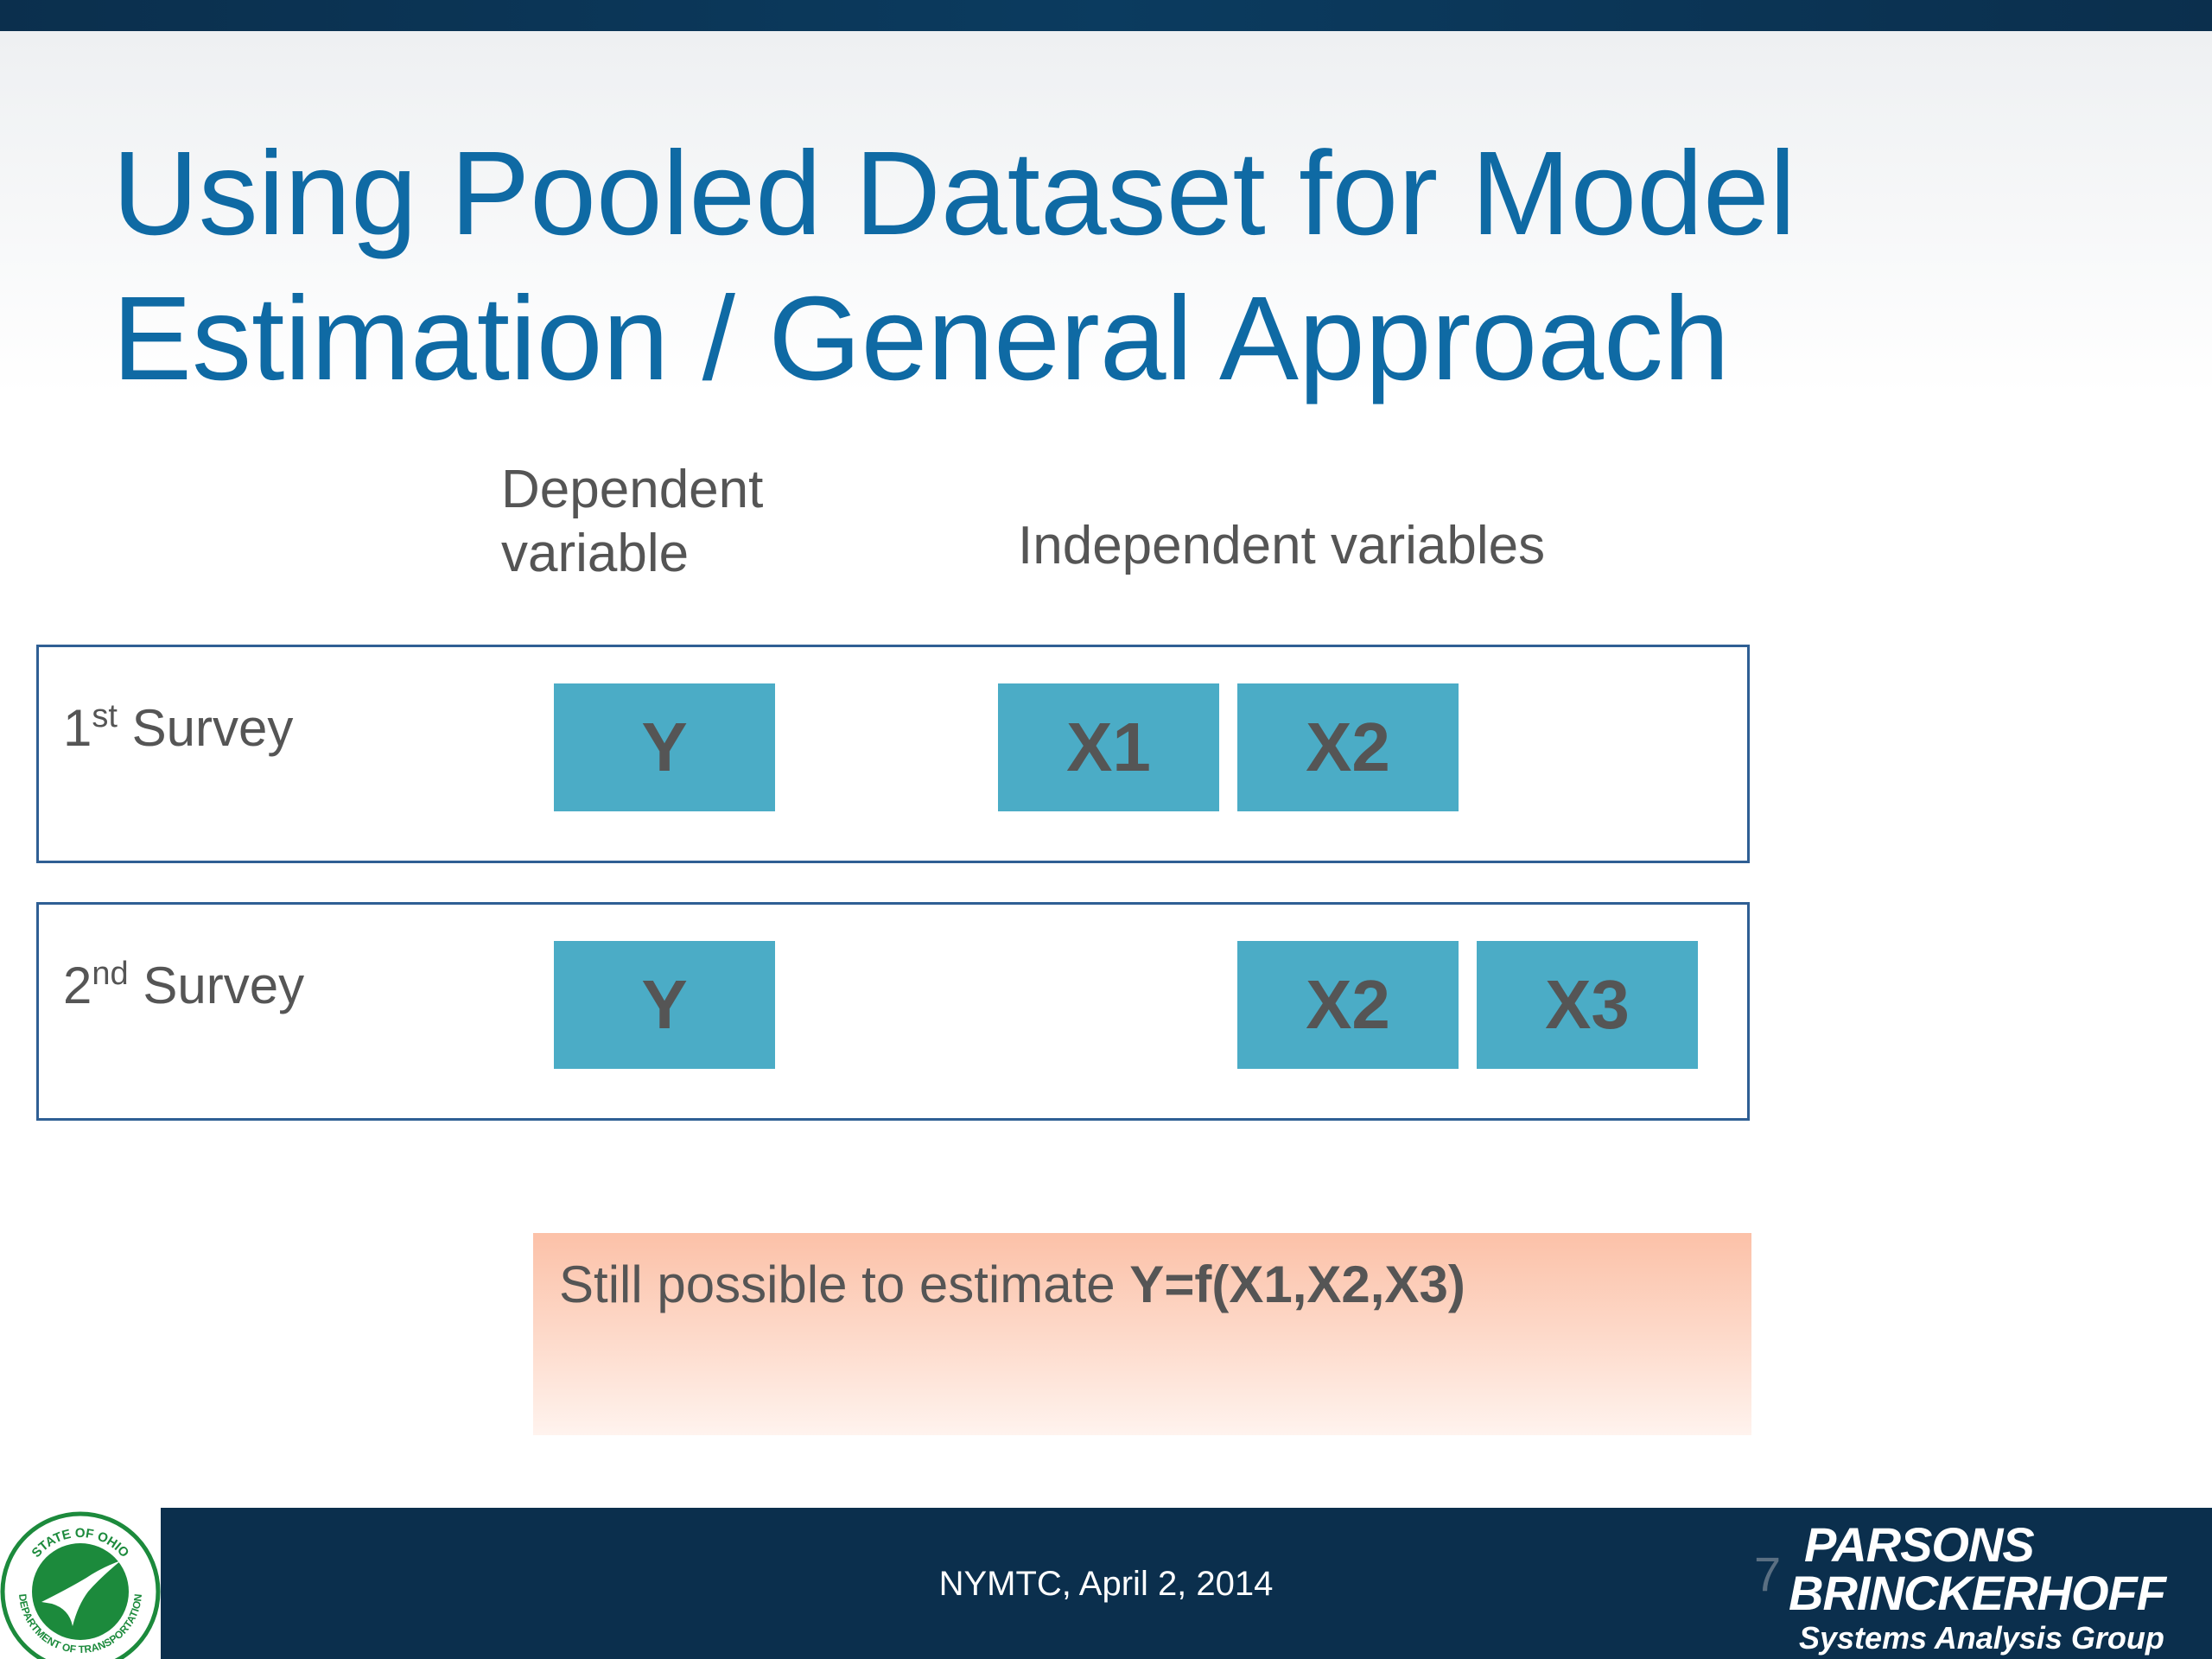  I want to click on survey-row-2: 2nd Survey Y X2 X3, so click(893, 1011).